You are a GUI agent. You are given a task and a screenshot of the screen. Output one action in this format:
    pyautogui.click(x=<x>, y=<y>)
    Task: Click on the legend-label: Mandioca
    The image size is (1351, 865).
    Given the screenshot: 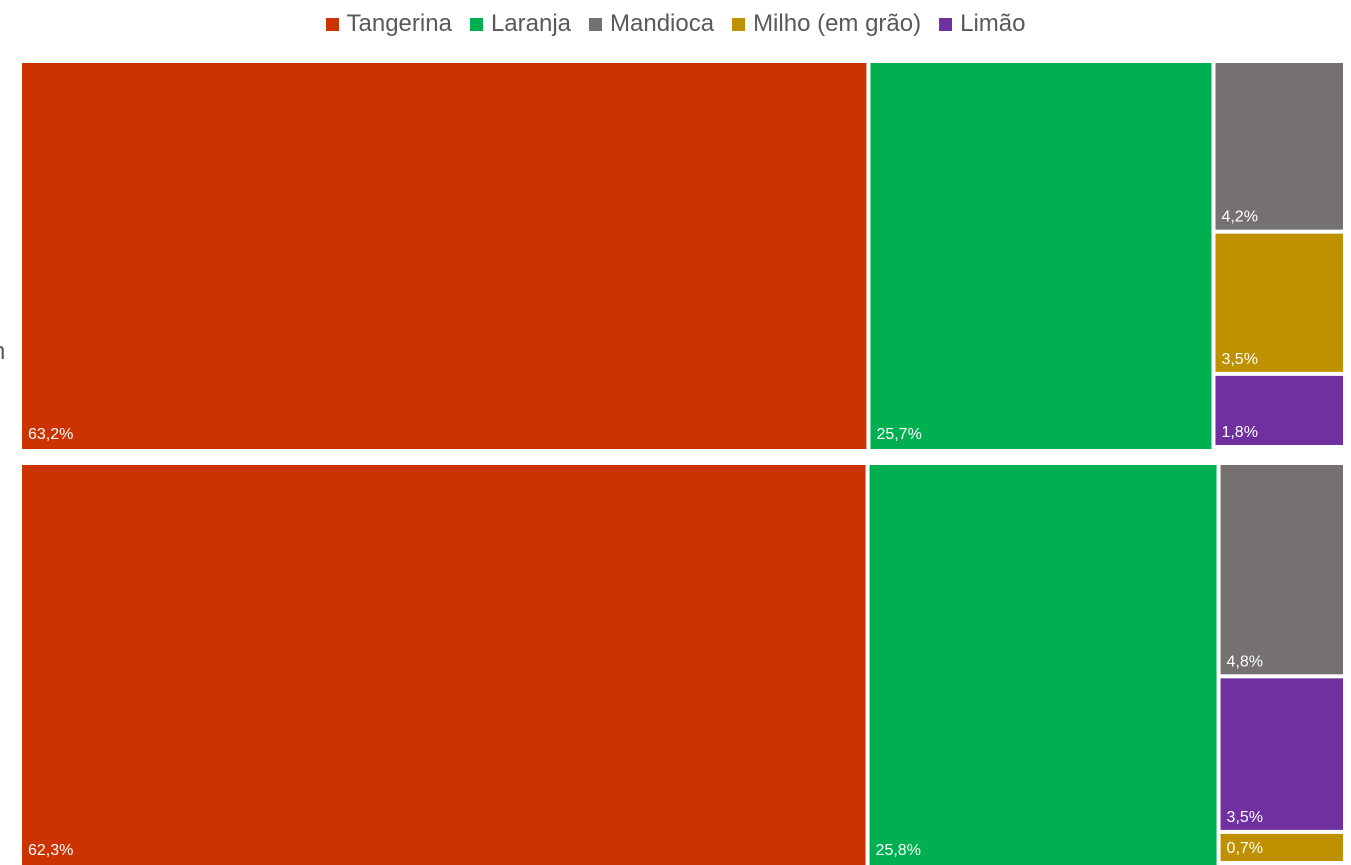 What is the action you would take?
    pyautogui.click(x=662, y=23)
    